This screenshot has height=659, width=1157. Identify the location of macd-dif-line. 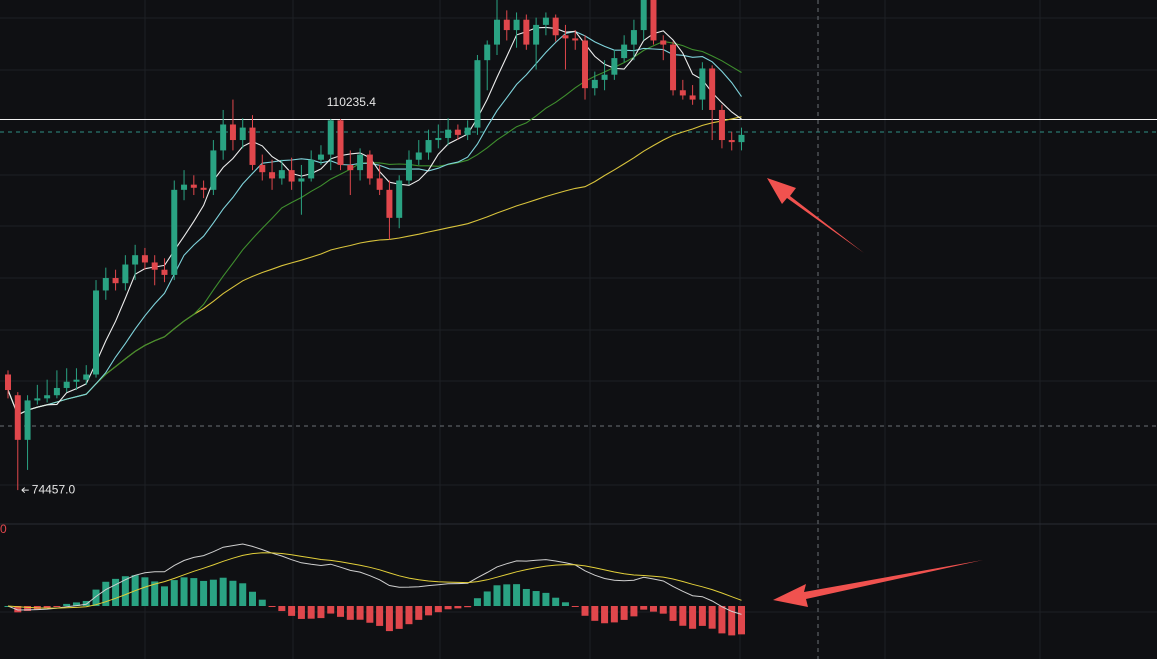
(374, 579).